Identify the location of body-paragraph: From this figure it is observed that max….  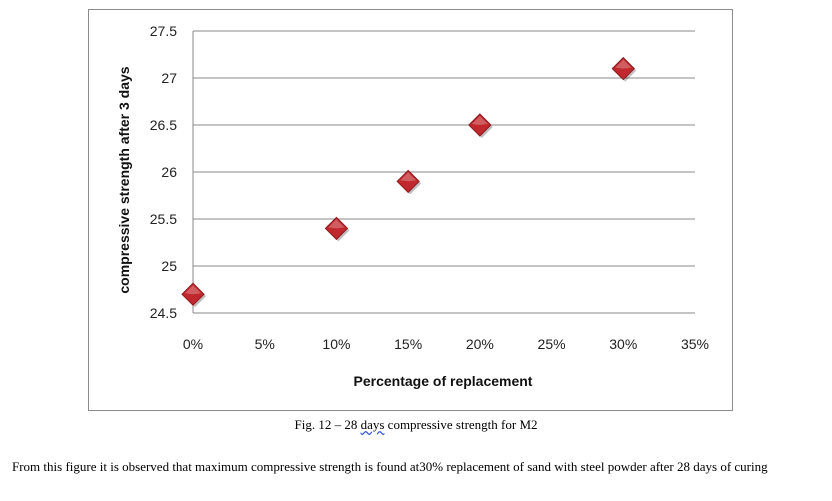
(390, 466).